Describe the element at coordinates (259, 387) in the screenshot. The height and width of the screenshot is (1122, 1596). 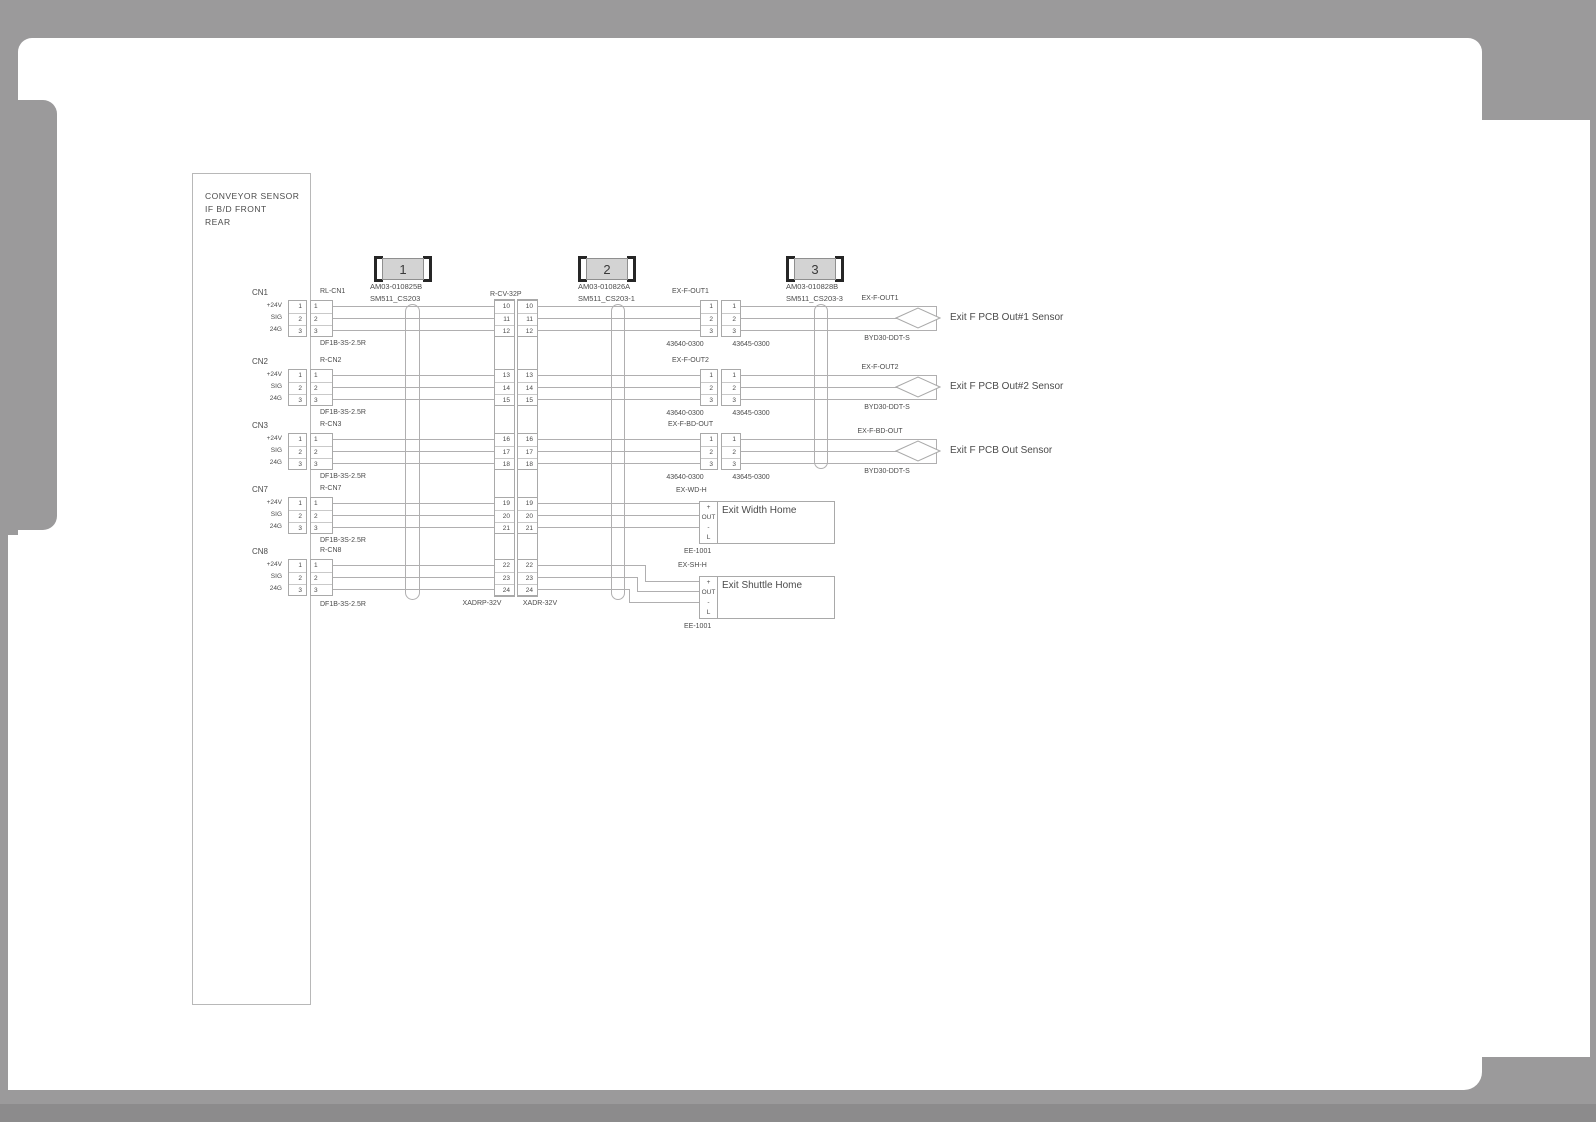
I see `cn2-pin-labels: +24V SIG 24G` at that location.